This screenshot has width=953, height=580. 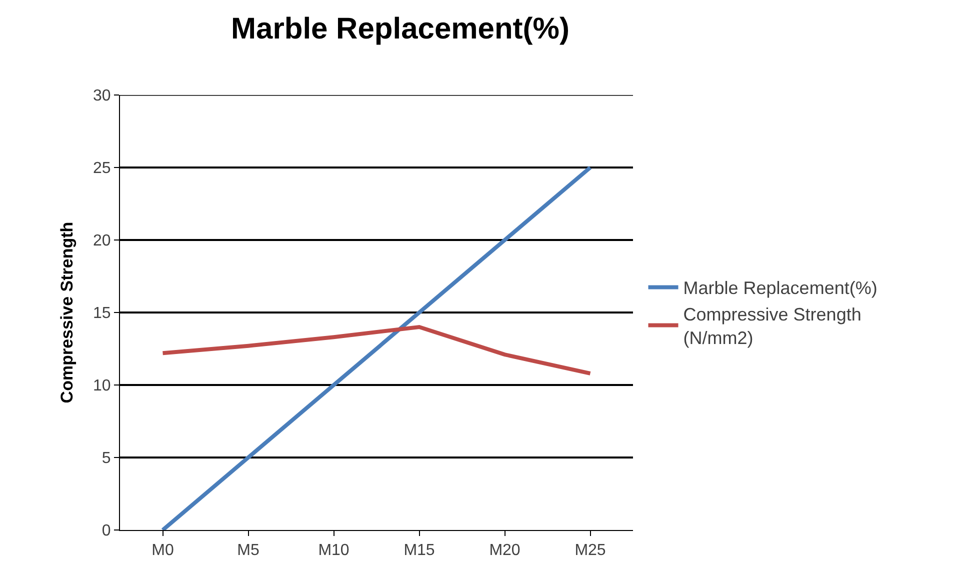 I want to click on x-tick-label: M15, so click(x=419, y=551).